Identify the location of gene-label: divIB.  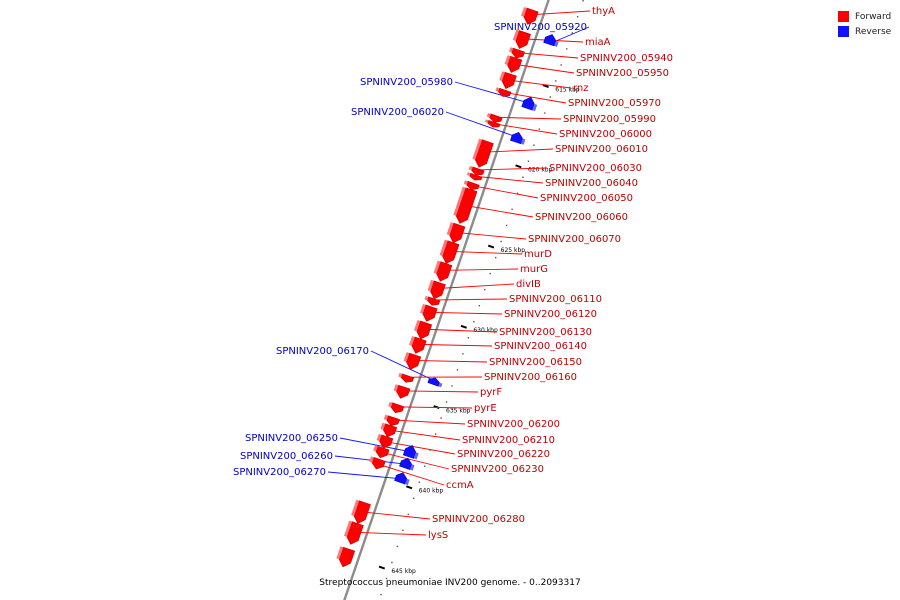
(528, 284).